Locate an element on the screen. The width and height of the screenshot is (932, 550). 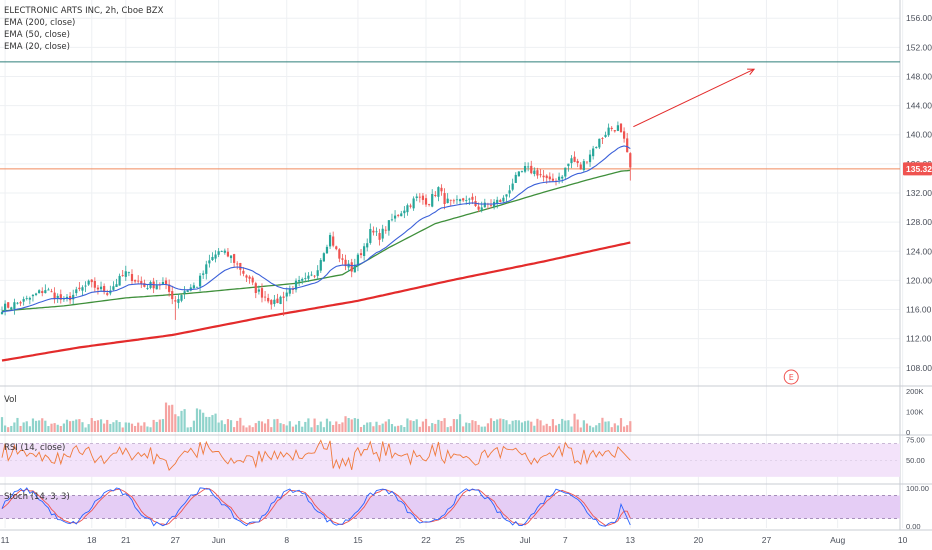
earnings-marker-label: E is located at coordinates (791, 377).